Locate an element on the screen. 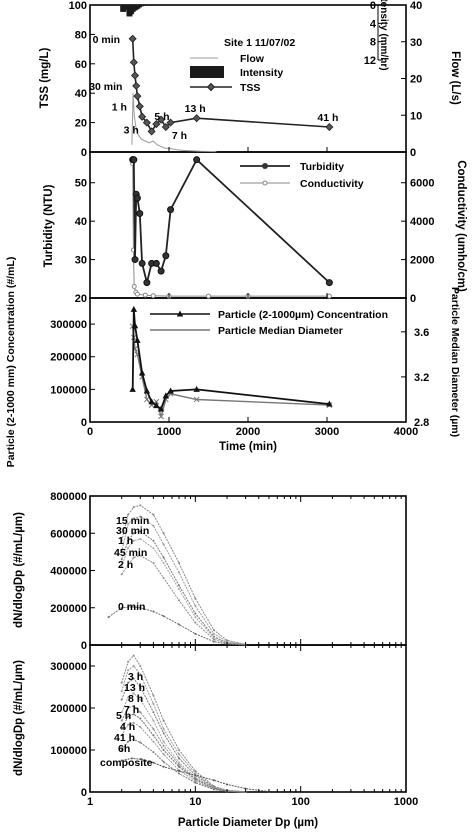 The height and width of the screenshot is (835, 474). psd-rising-y-tick-label: 200000 is located at coordinates (68, 609).